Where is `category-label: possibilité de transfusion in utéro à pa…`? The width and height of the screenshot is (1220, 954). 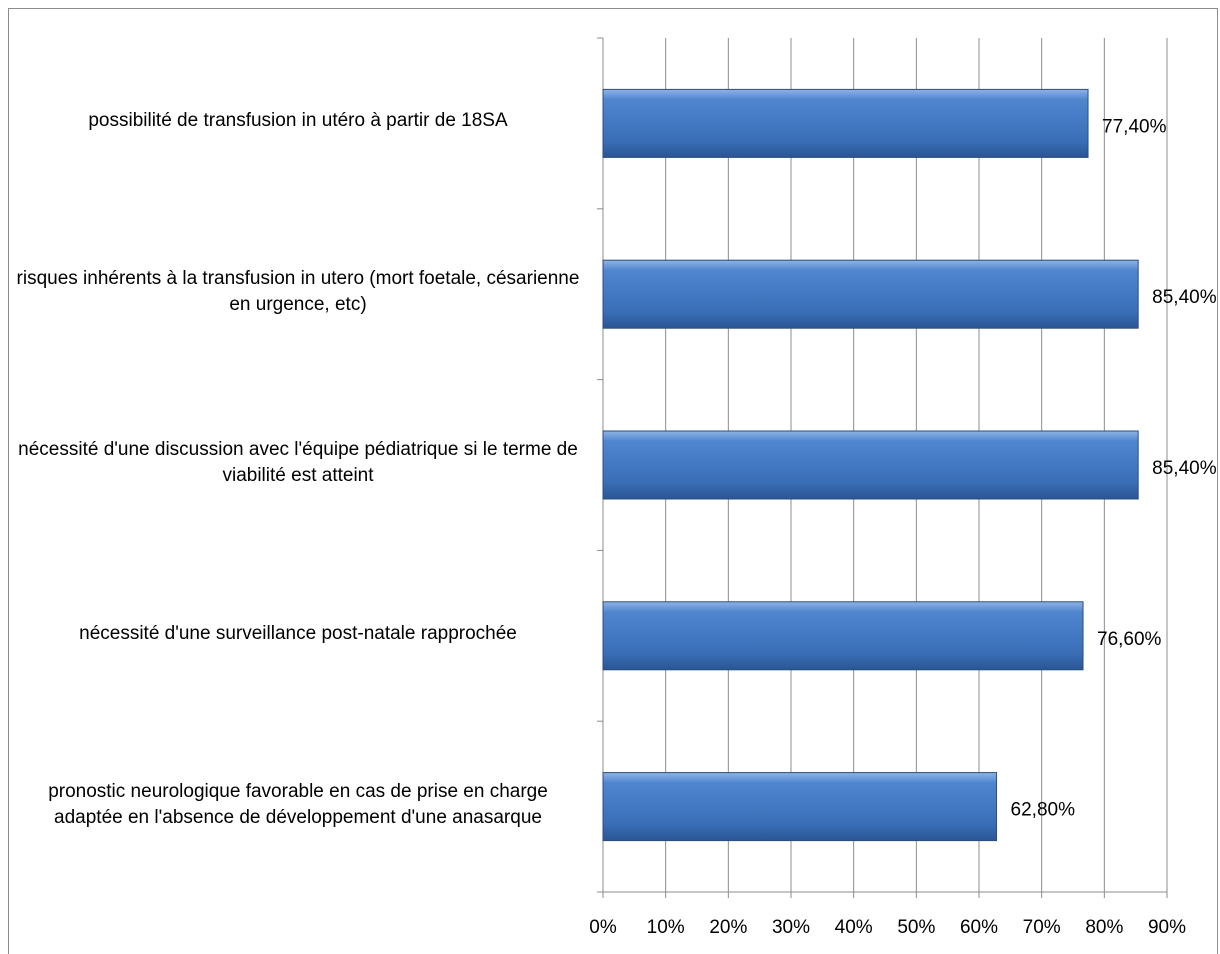
category-label: possibilité de transfusion in utéro à pa… is located at coordinates (298, 121).